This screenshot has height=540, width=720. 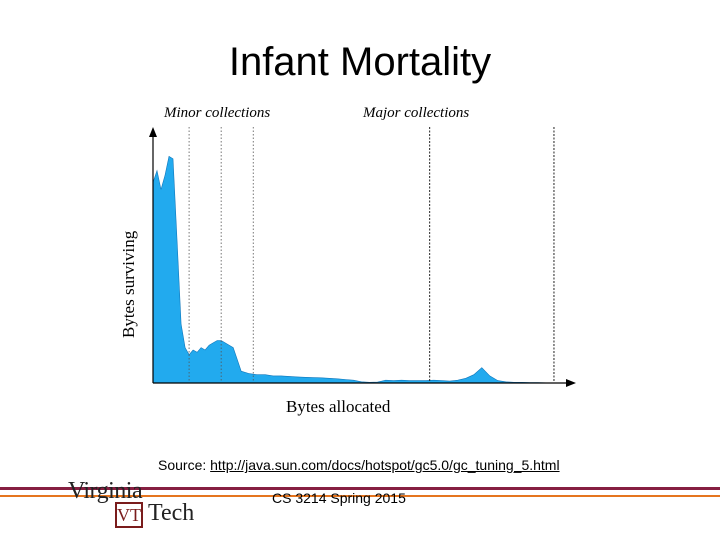 What do you see at coordinates (105, 491) in the screenshot?
I see `logo-top-text: Virginia` at bounding box center [105, 491].